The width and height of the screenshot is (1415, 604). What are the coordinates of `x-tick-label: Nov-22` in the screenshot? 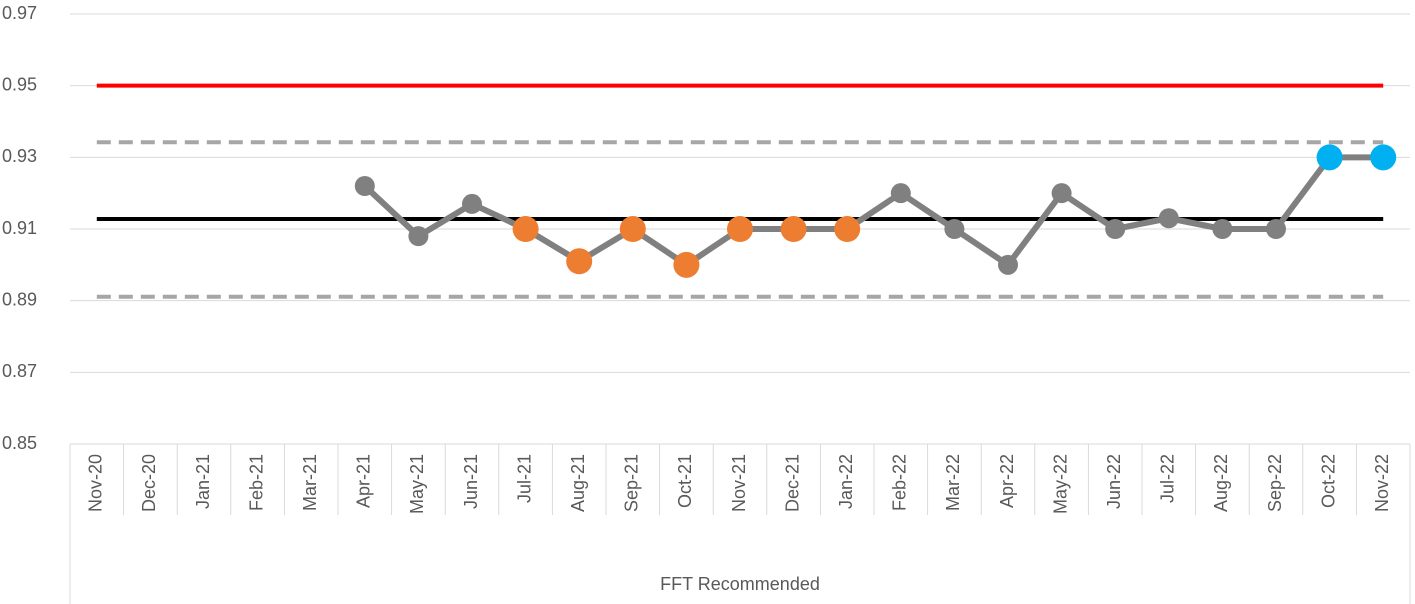 It's located at (1382, 483).